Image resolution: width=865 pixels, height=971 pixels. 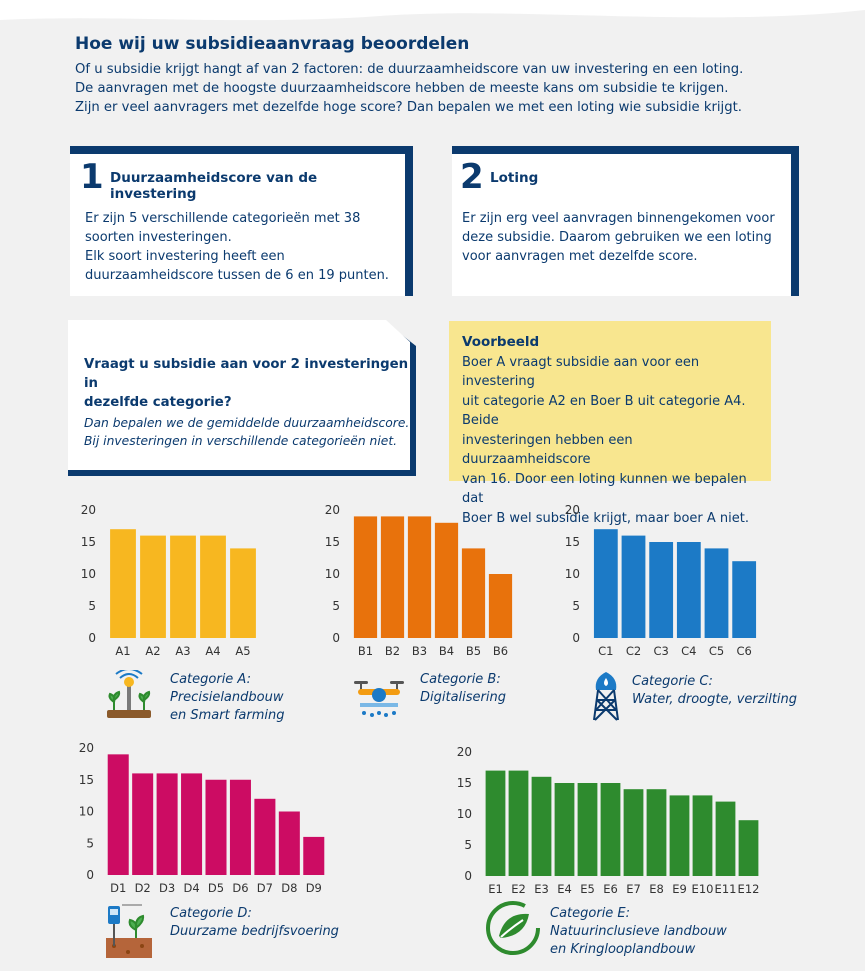 What do you see at coordinates (214, 186) in the screenshot?
I see `factor-1-title: Duurzaamheidscore van de investering` at bounding box center [214, 186].